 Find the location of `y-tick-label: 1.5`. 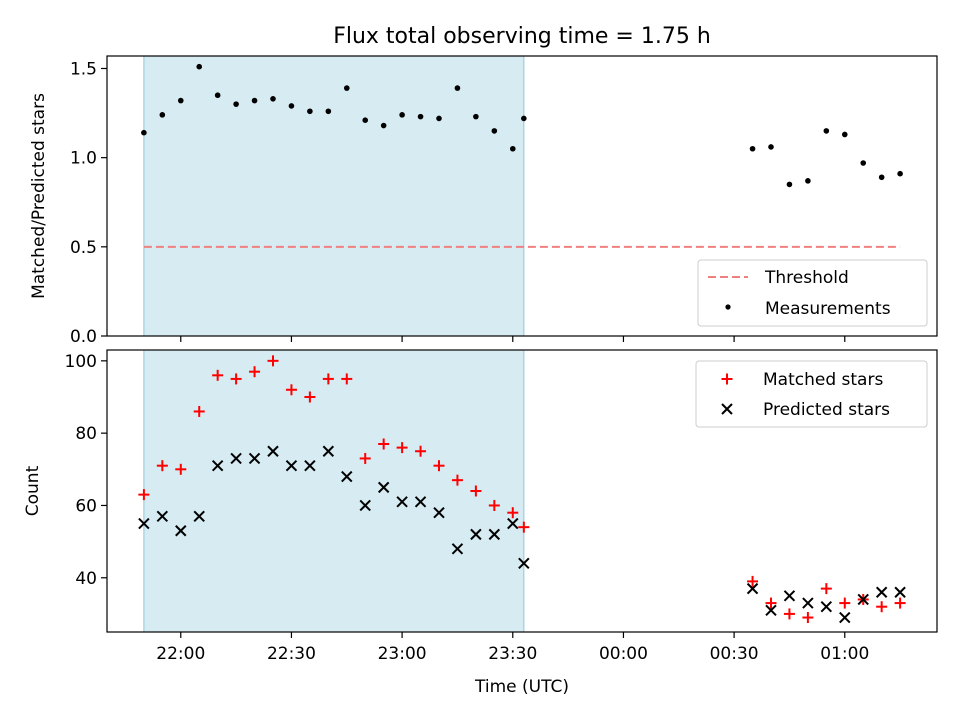

y-tick-label: 1.5 is located at coordinates (83, 69).